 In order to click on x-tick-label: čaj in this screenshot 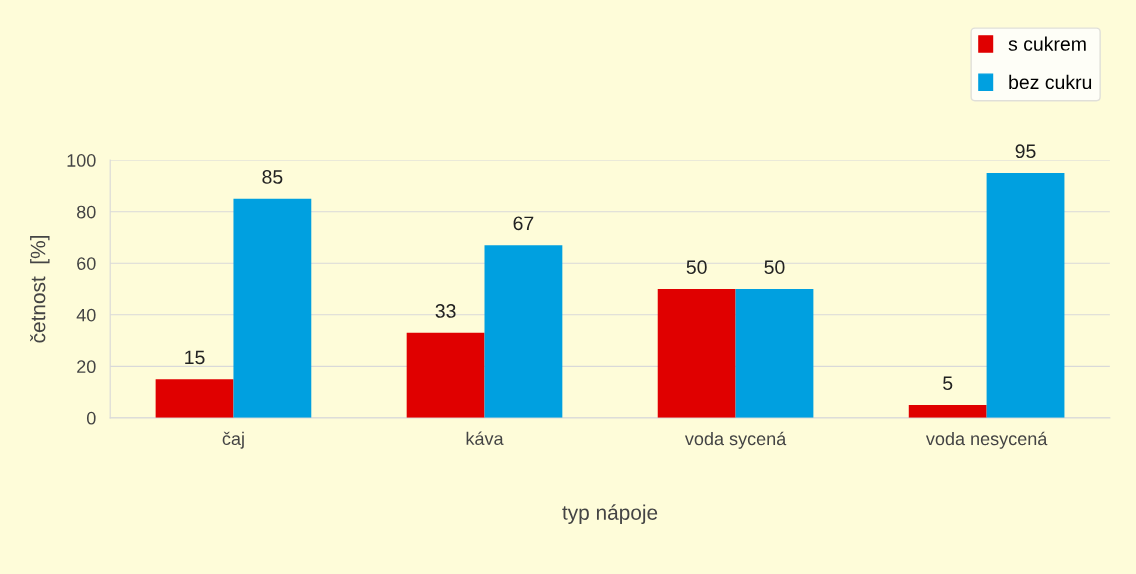, I will do `click(233, 440)`.